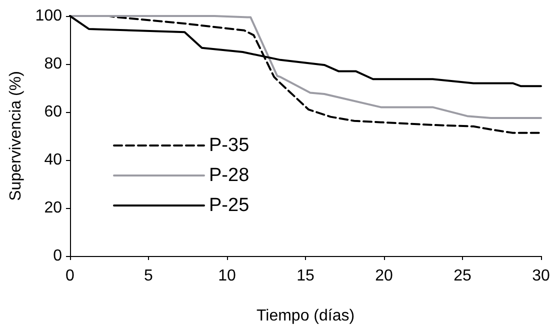 The height and width of the screenshot is (335, 556). What do you see at coordinates (229, 145) in the screenshot?
I see `legend-label: P-35` at bounding box center [229, 145].